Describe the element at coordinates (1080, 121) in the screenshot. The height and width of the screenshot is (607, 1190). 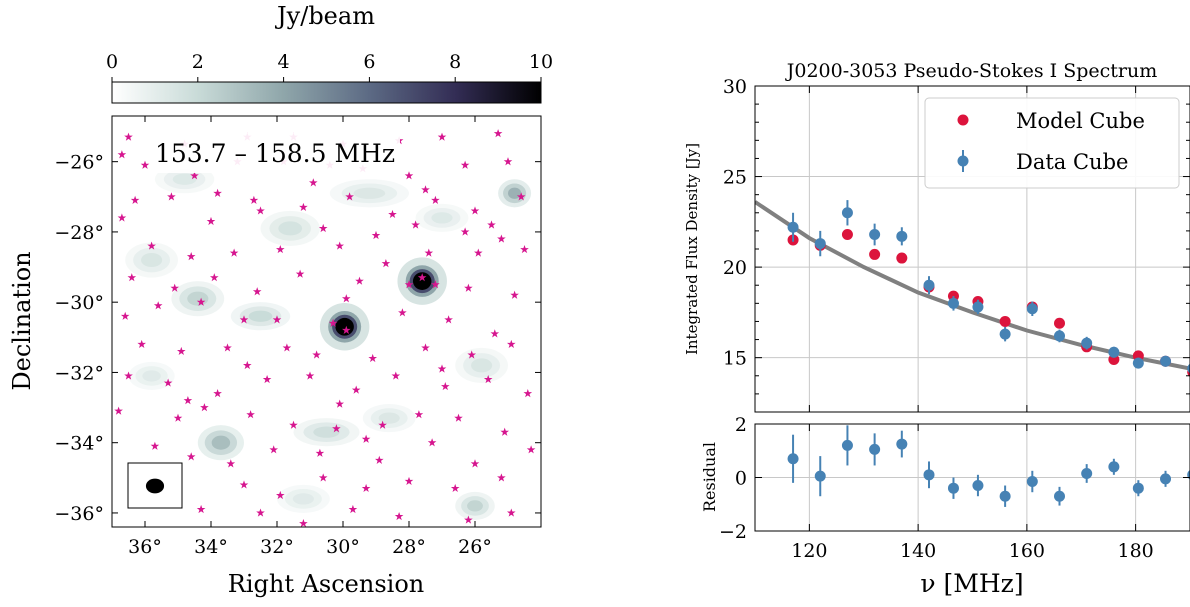
I see `legend-model-label: Model Cube` at that location.